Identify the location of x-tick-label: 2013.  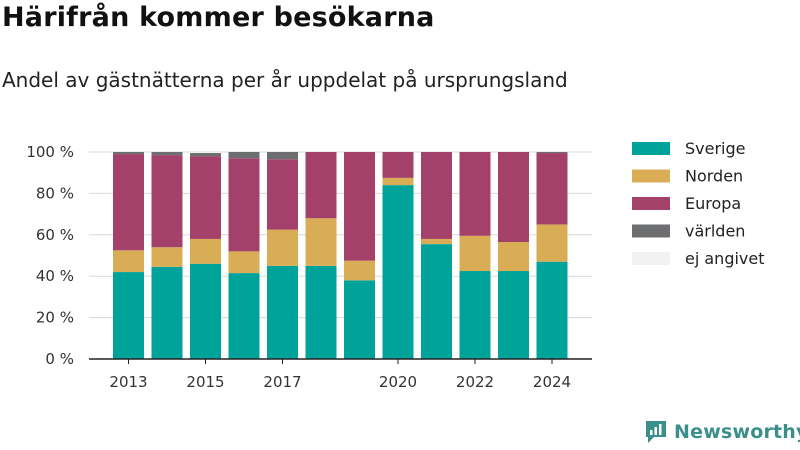
(128, 382).